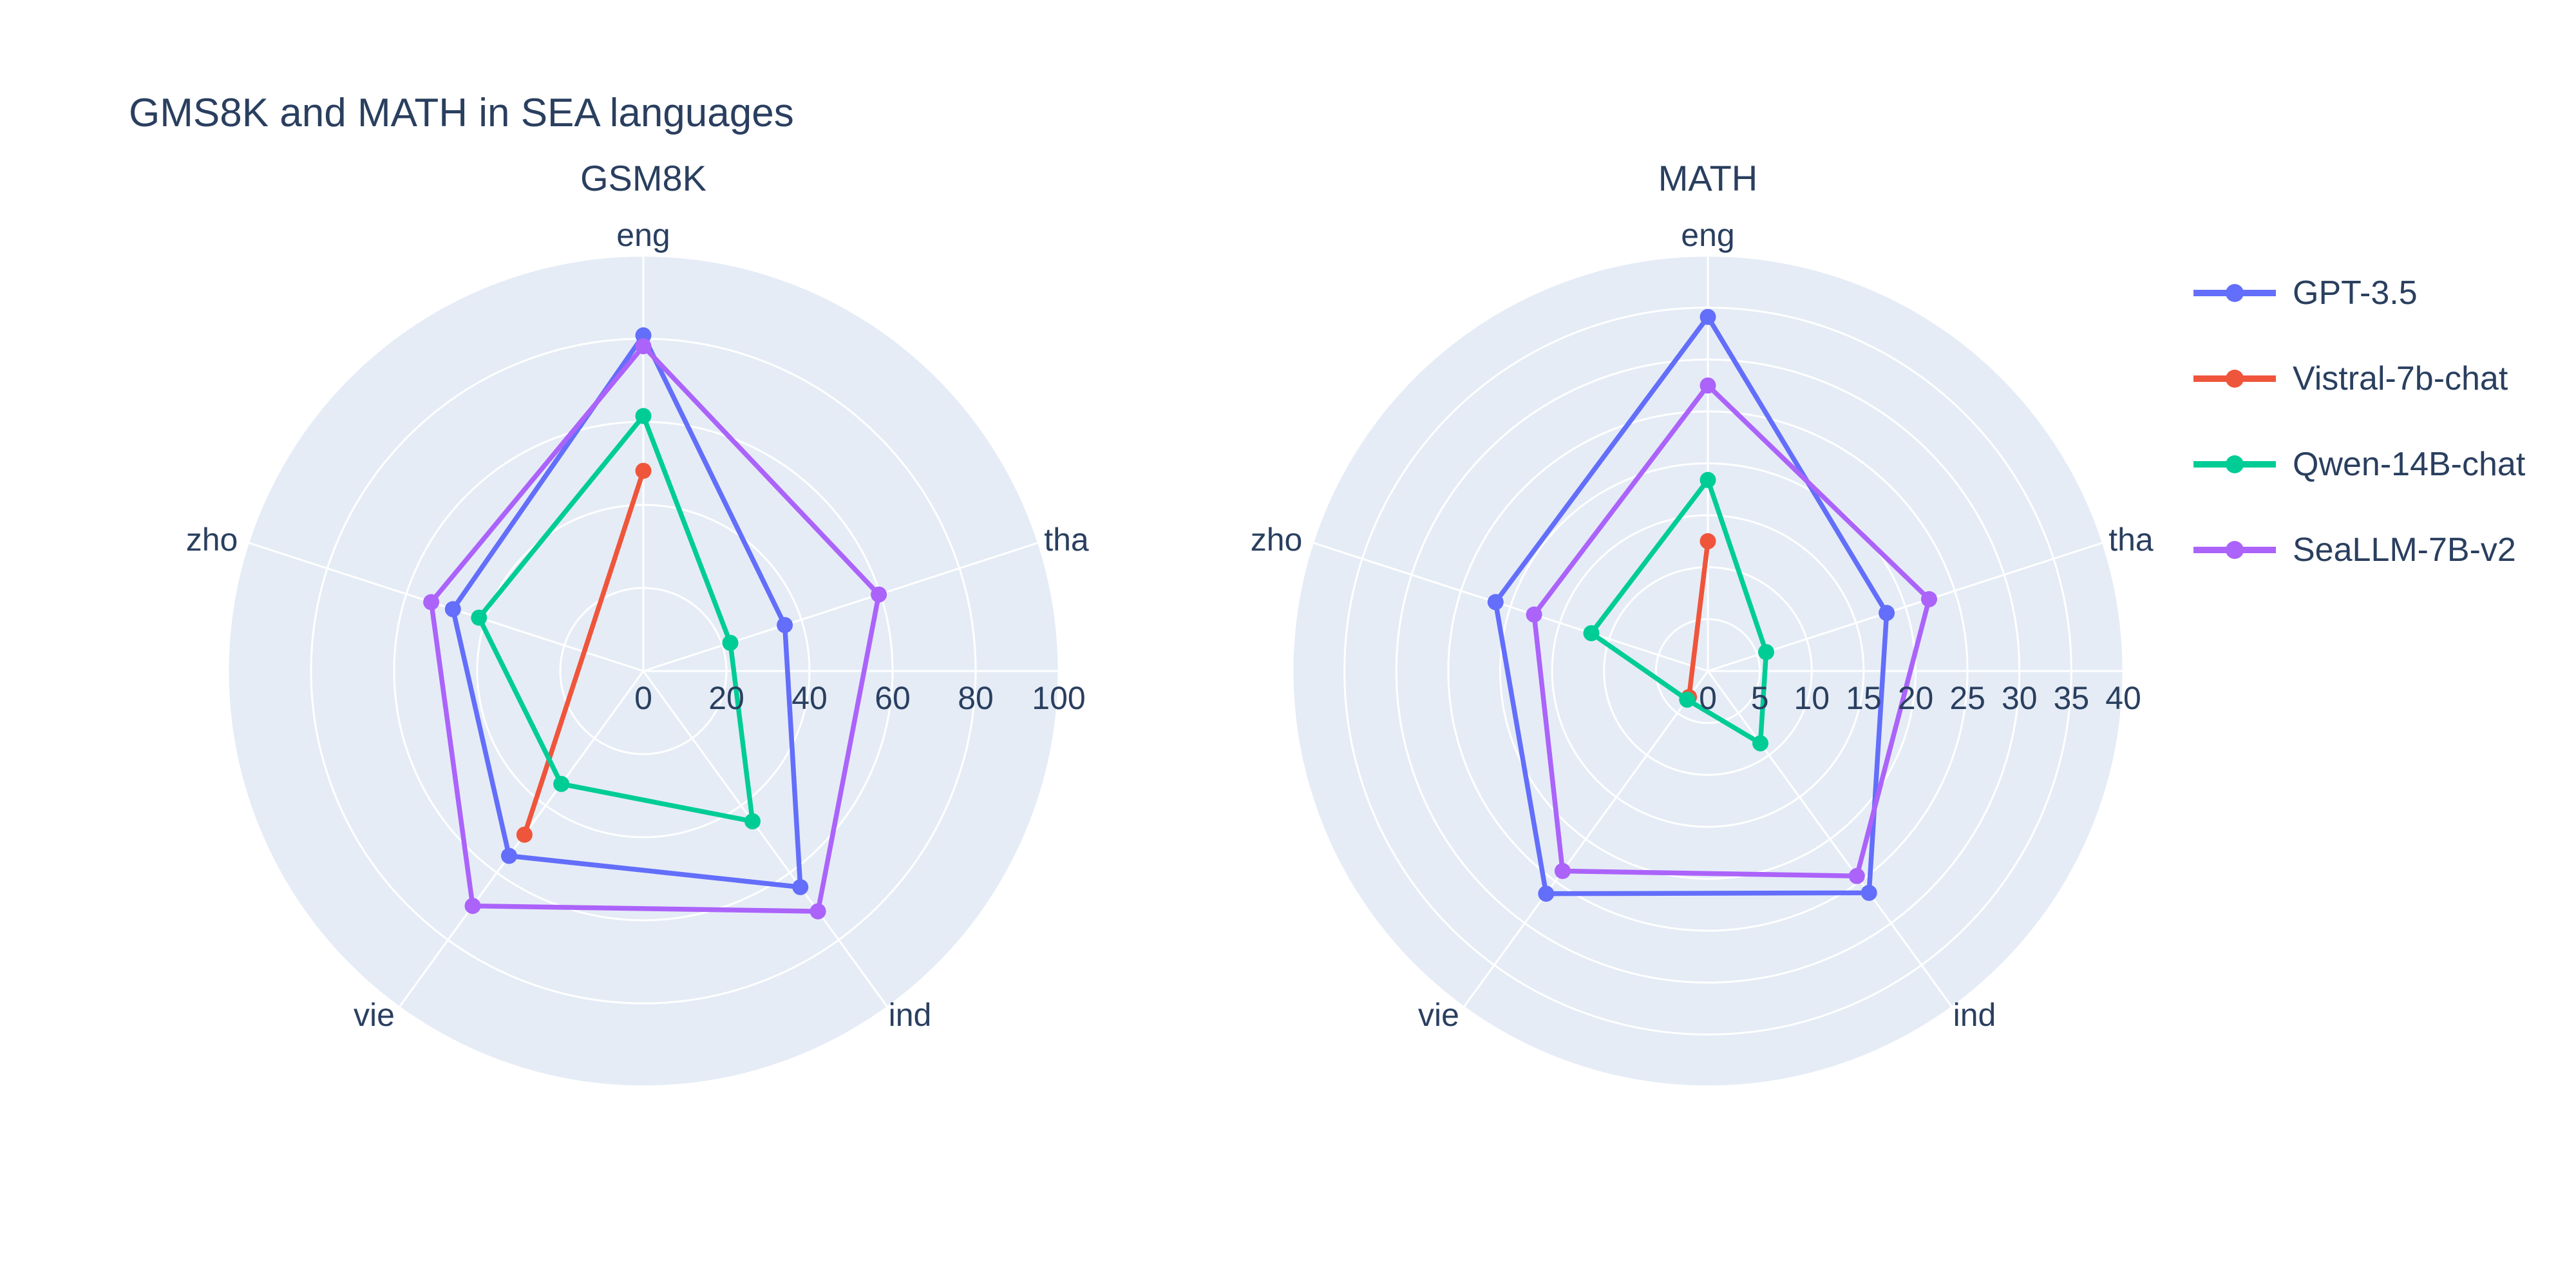 This screenshot has height=1288, width=2576. Describe the element at coordinates (584, 652) in the screenshot. I see `series-vistral-7b-chat` at that location.